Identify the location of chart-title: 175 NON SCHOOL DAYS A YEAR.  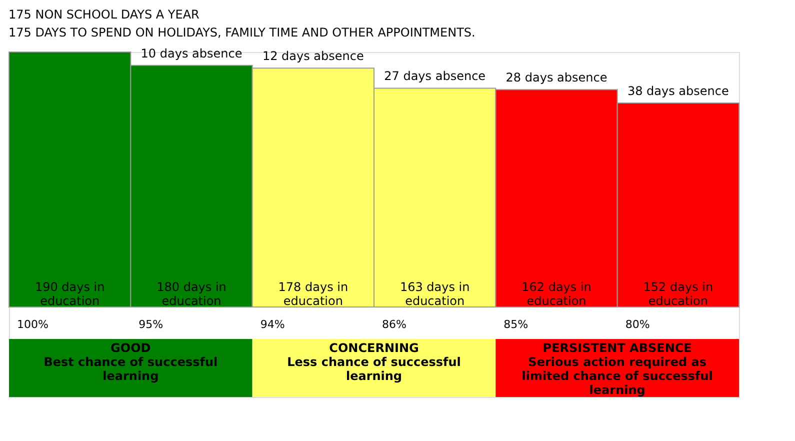
(104, 14).